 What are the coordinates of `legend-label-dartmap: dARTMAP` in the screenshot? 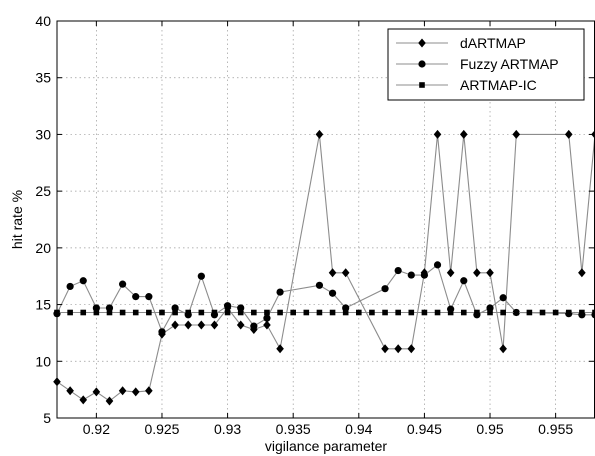 It's located at (493, 43).